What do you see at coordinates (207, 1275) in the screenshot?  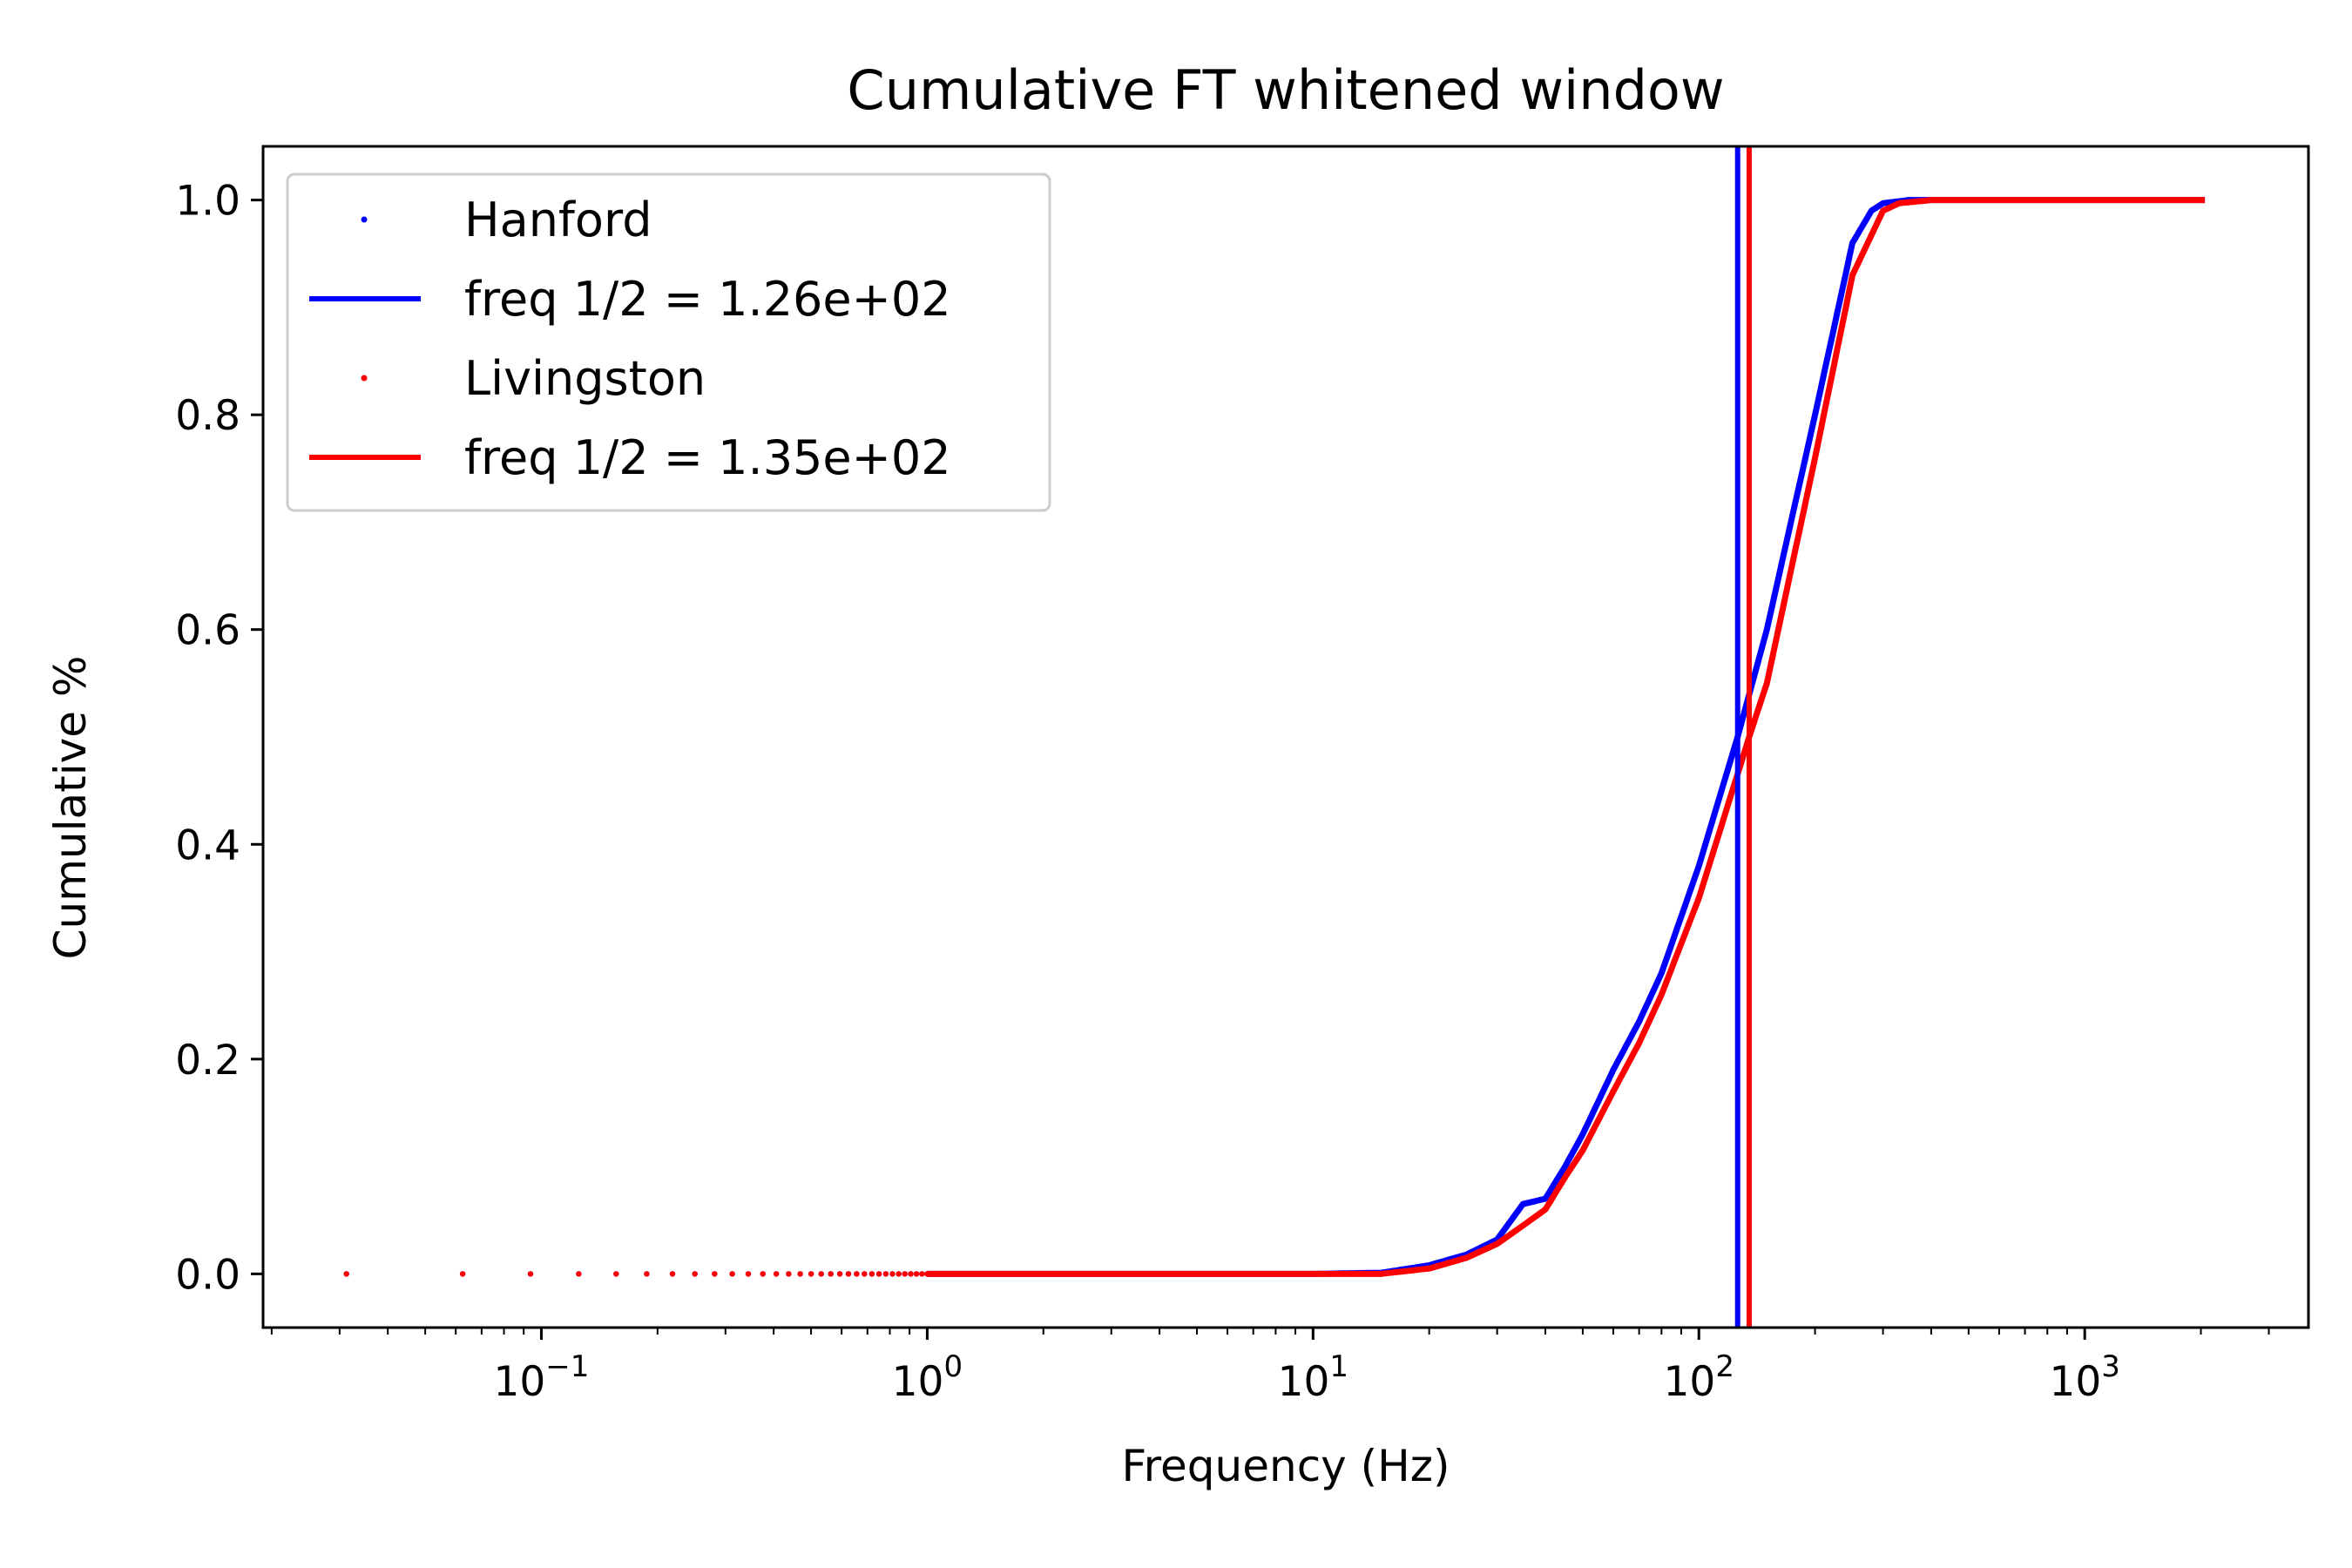 I see `y-tick-label: 0.0` at bounding box center [207, 1275].